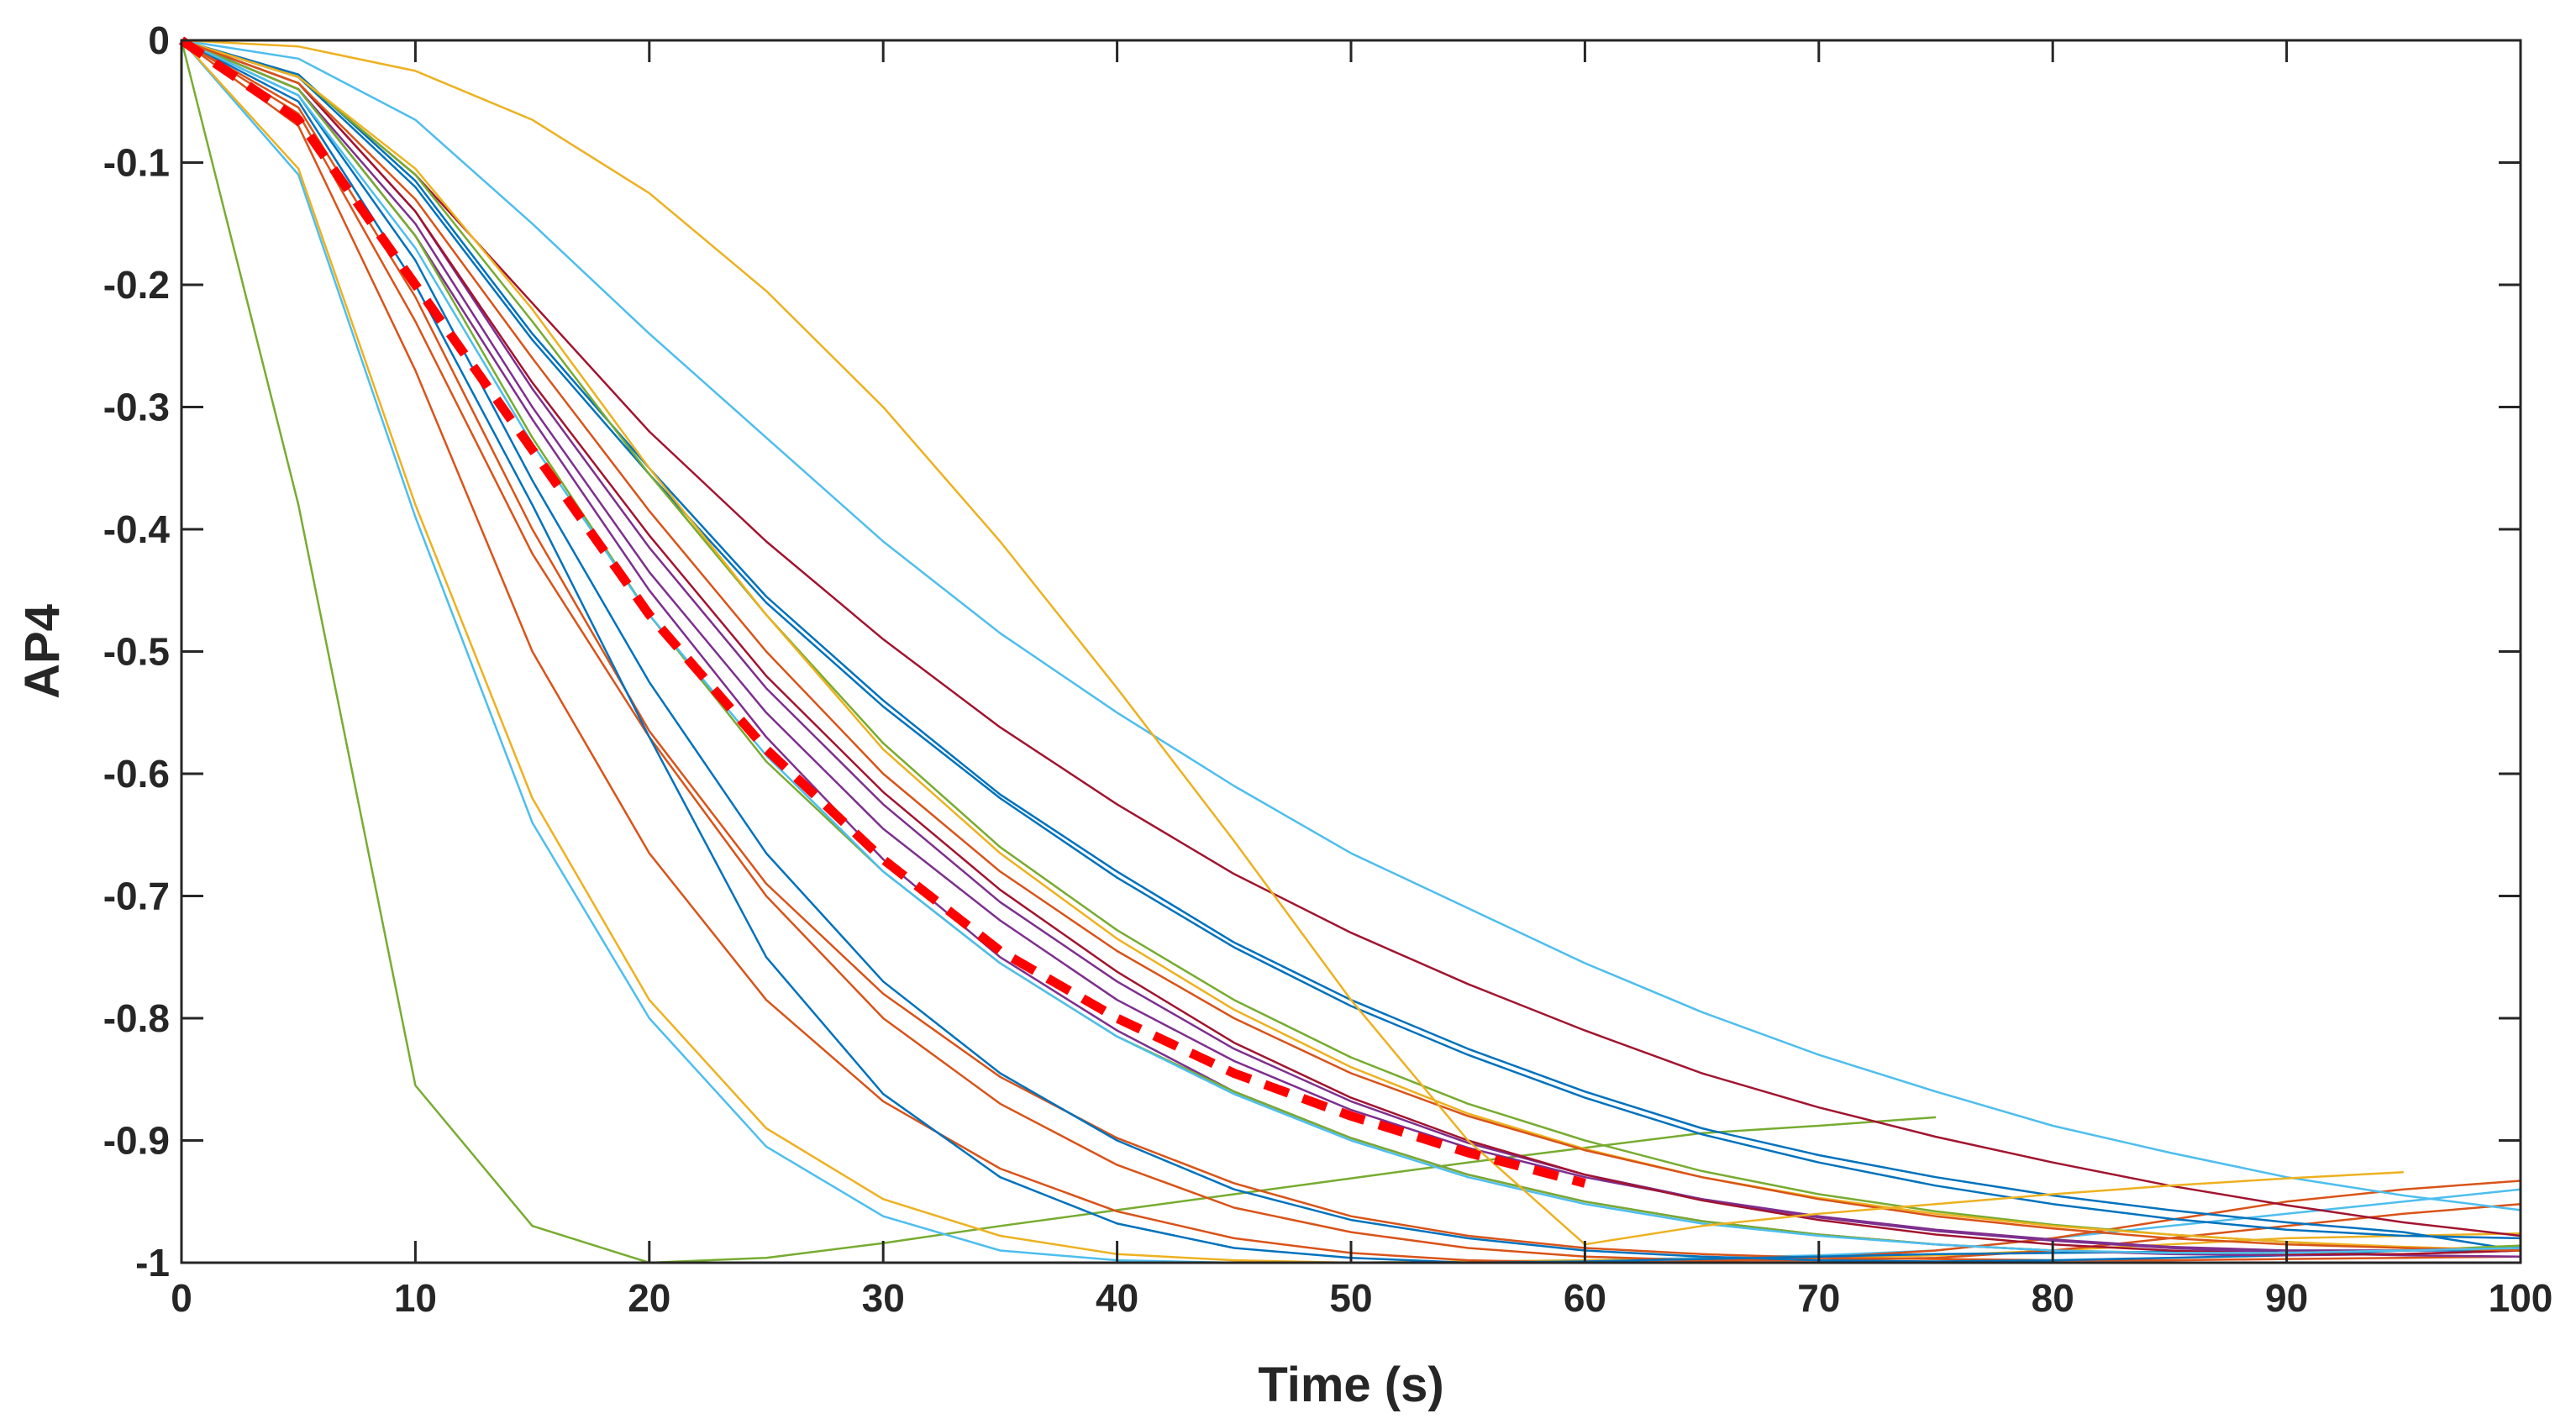 Image resolution: width=2576 pixels, height=1424 pixels. Describe the element at coordinates (2053, 1298) in the screenshot. I see `x-tick-label: 80` at that location.